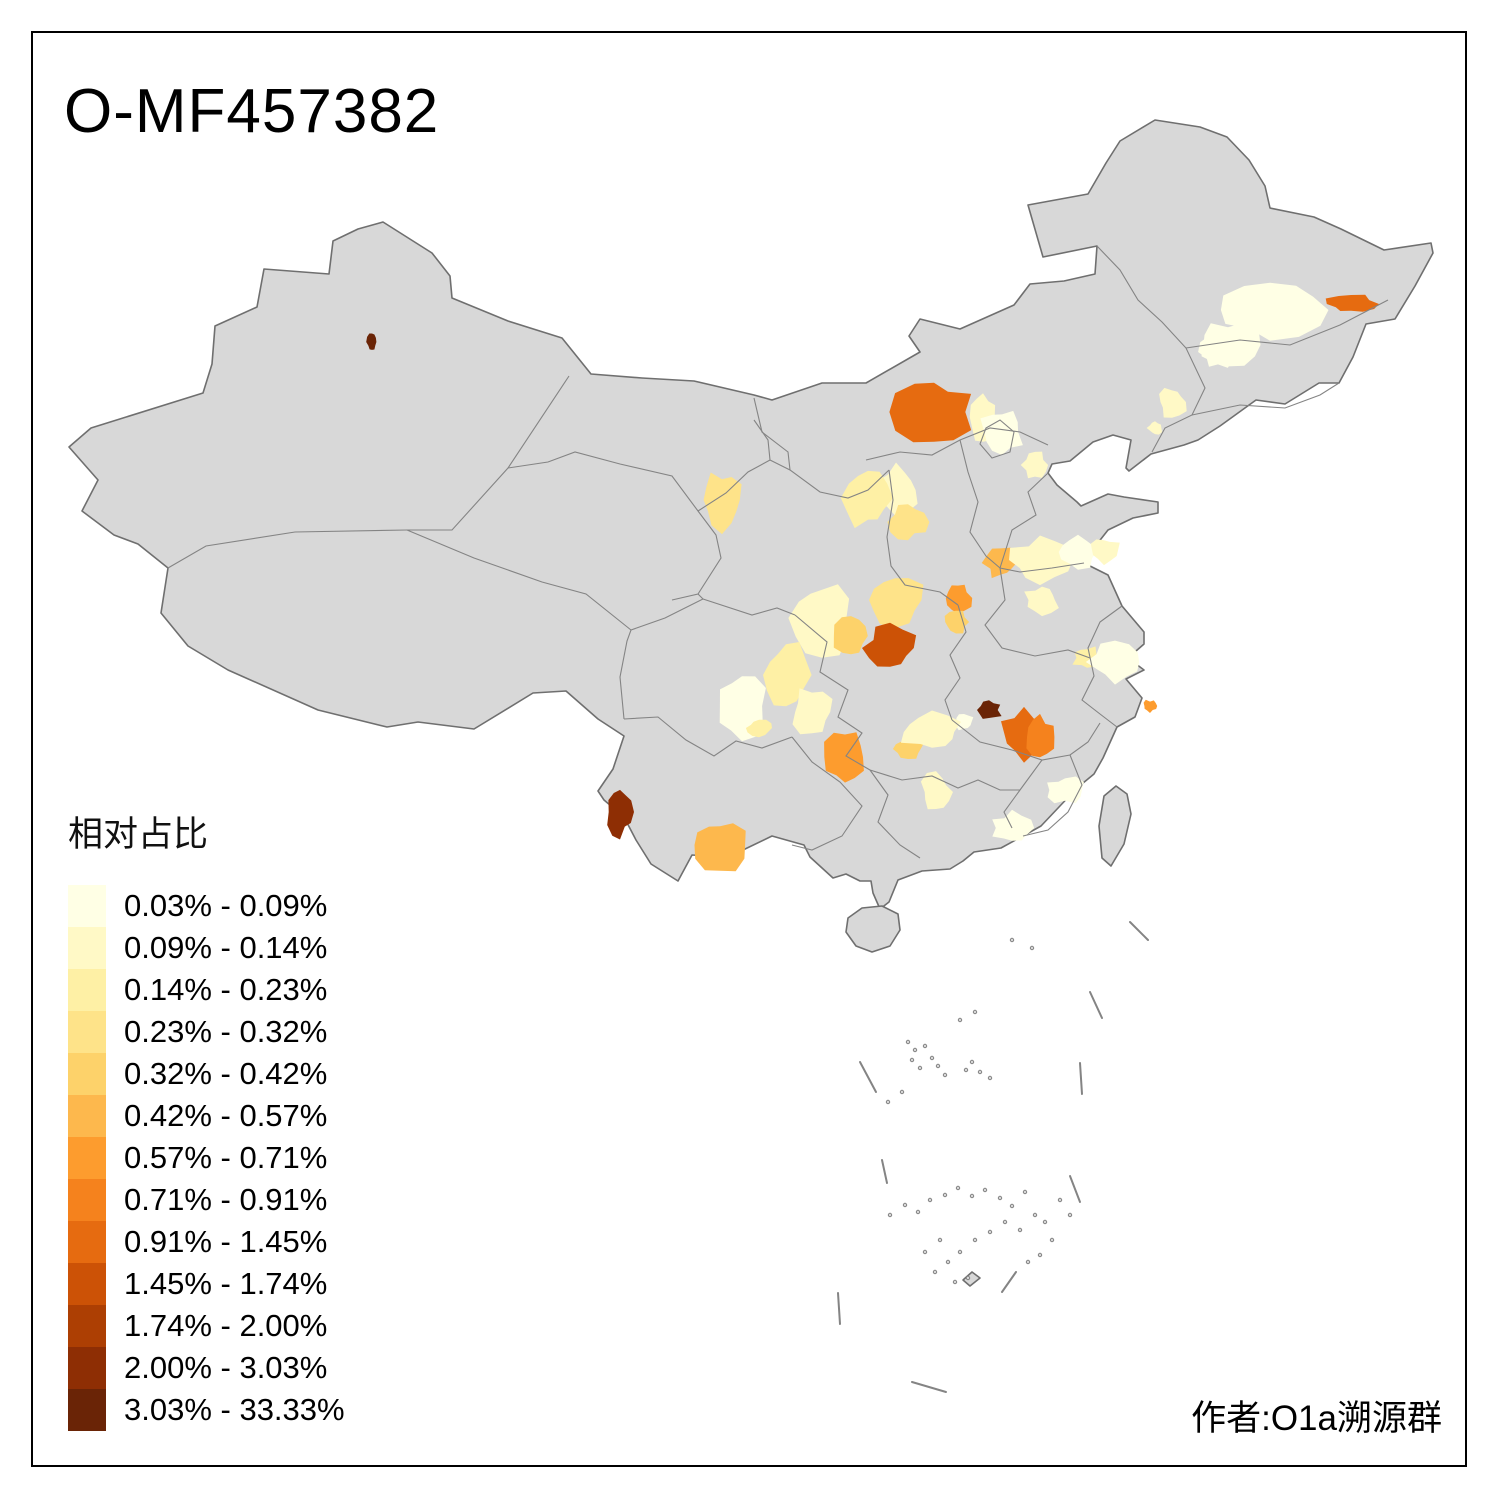 This screenshot has height=1500, width=1500. What do you see at coordinates (206, 1074) in the screenshot?
I see `legend-row-5: 0.32% - 0.42%` at bounding box center [206, 1074].